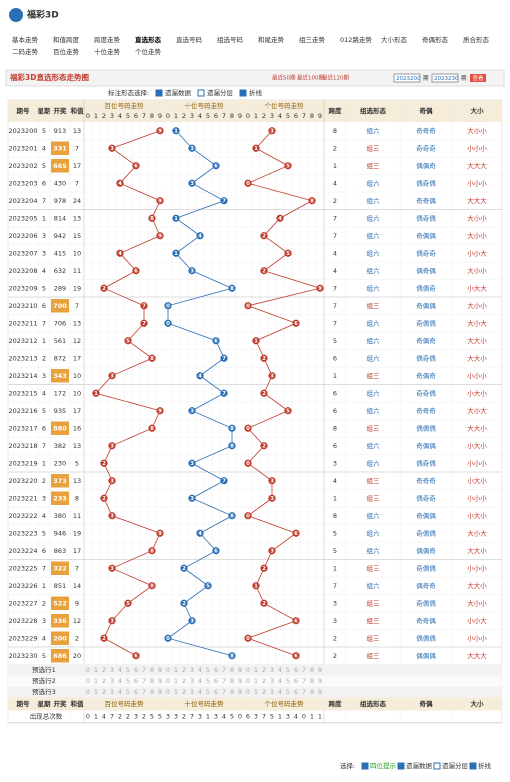 The width and height of the screenshot is (510, 782). Describe the element at coordinates (189, 39) in the screenshot. I see `nav-tab: 直选号码` at that location.